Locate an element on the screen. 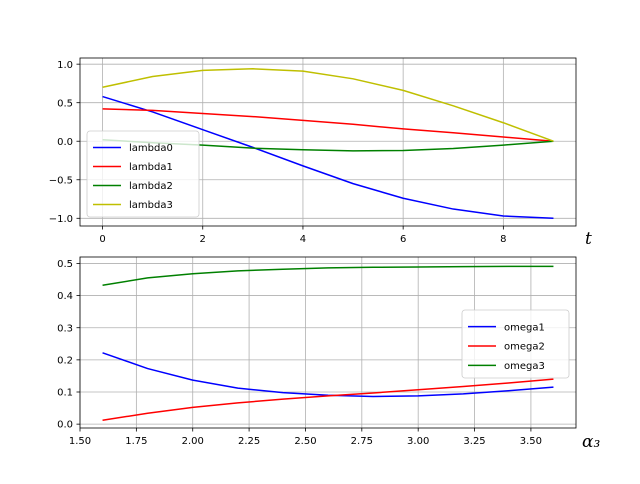 The image size is (640, 484). legend-label: omega2 is located at coordinates (524, 347).